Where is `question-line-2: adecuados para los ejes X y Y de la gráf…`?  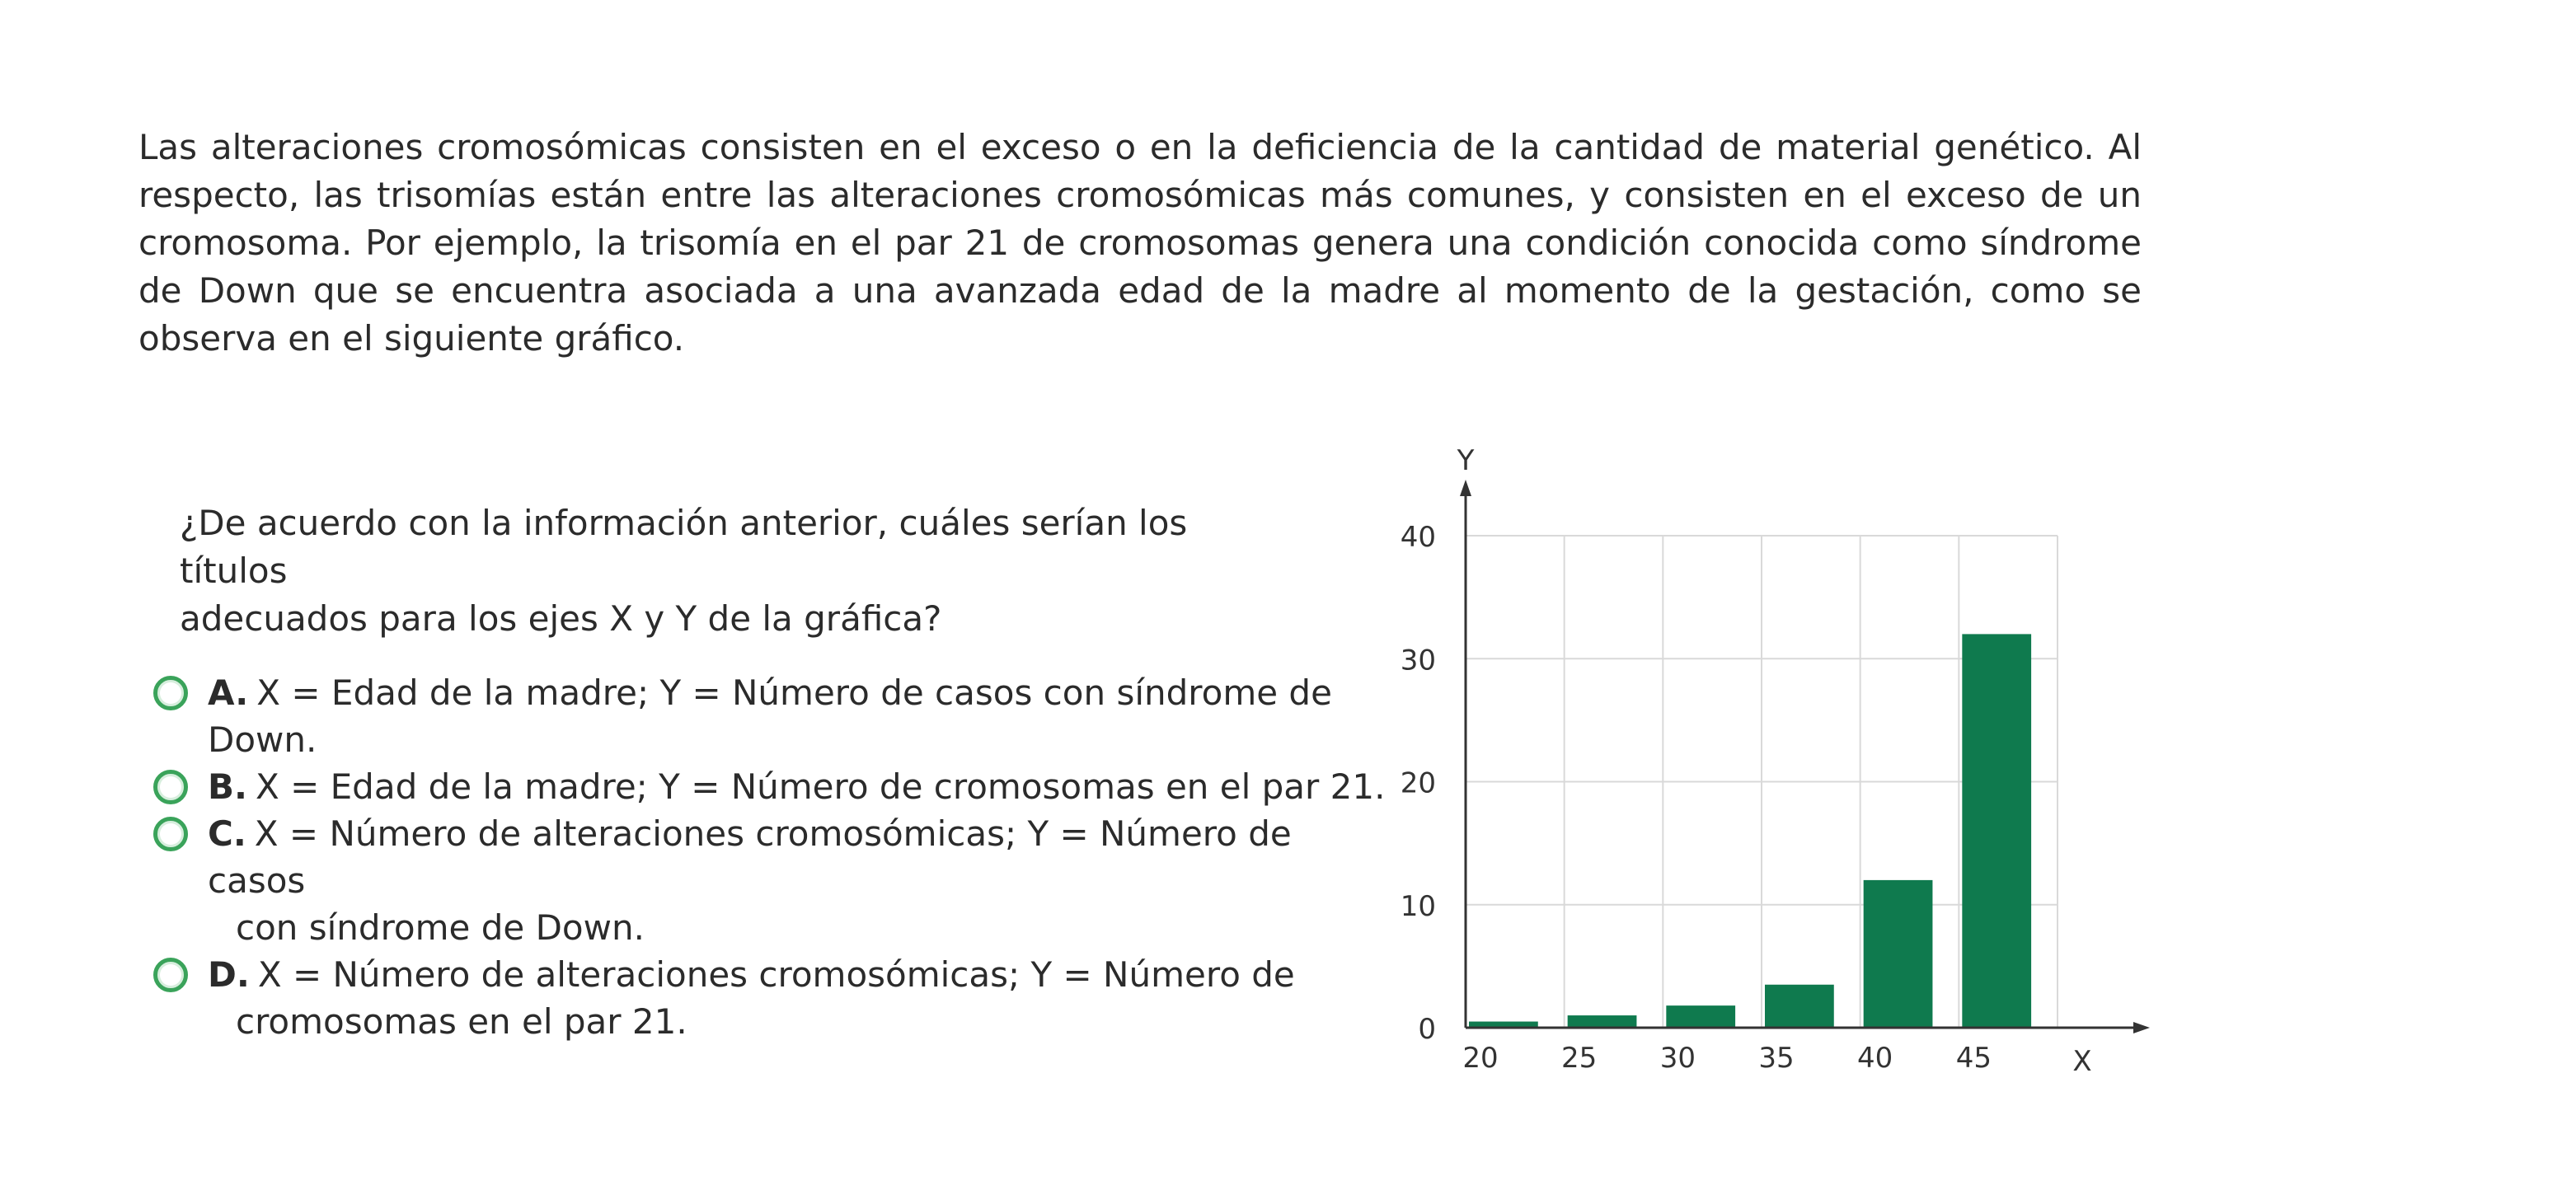
question-line-2: adecuados para los ejes X y Y de la gráf… is located at coordinates (561, 618).